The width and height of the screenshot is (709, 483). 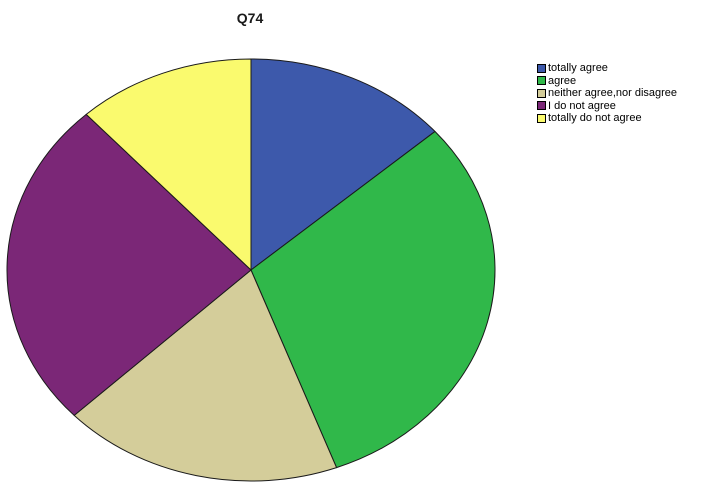 What do you see at coordinates (578, 68) in the screenshot?
I see `legend-label: totally agree` at bounding box center [578, 68].